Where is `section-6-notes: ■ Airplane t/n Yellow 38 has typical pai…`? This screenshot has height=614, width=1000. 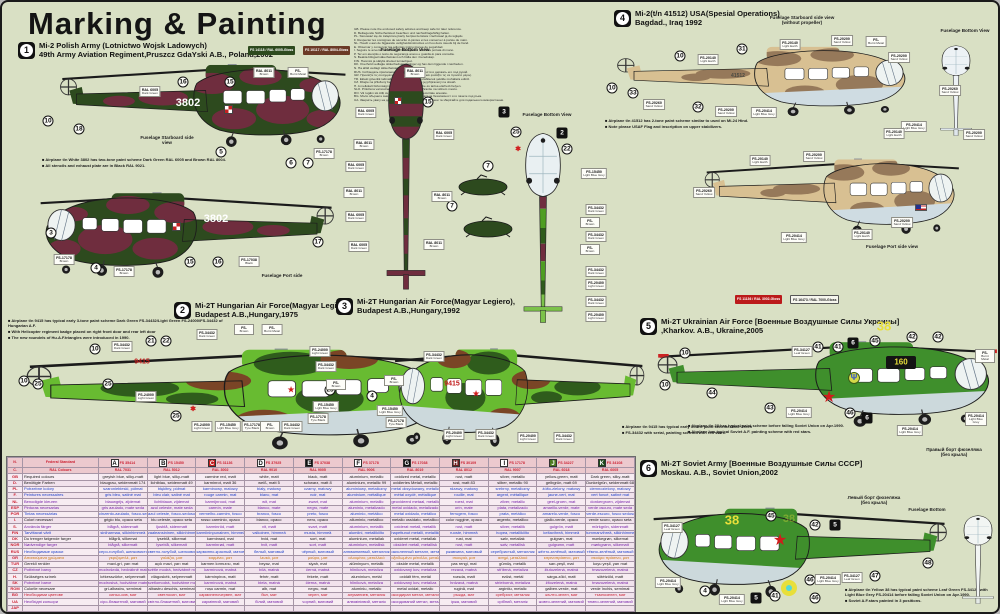 section-6-notes: ■ Airplane t/n Yellow 38 has typical pai… is located at coordinates (916, 595).